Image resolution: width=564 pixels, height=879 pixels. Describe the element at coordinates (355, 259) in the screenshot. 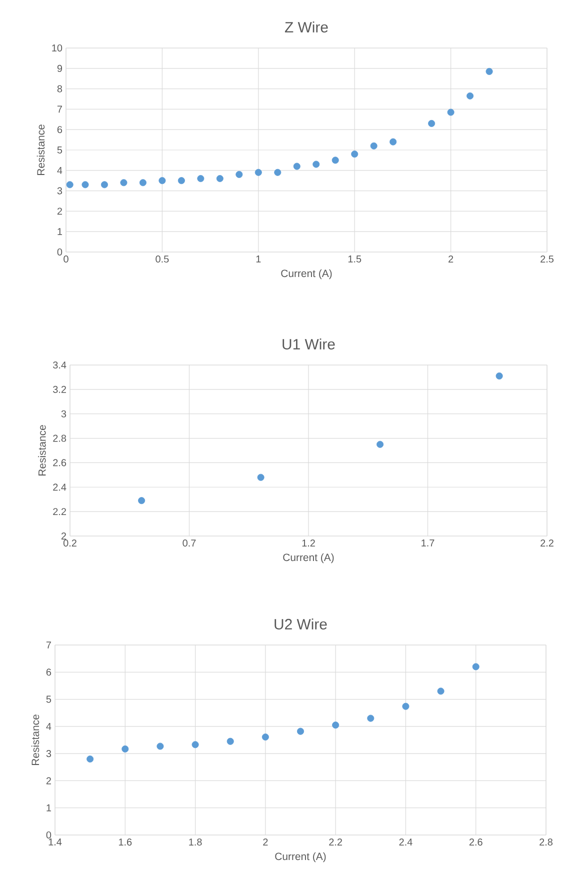

I see `x-tick-label: 1.5` at that location.